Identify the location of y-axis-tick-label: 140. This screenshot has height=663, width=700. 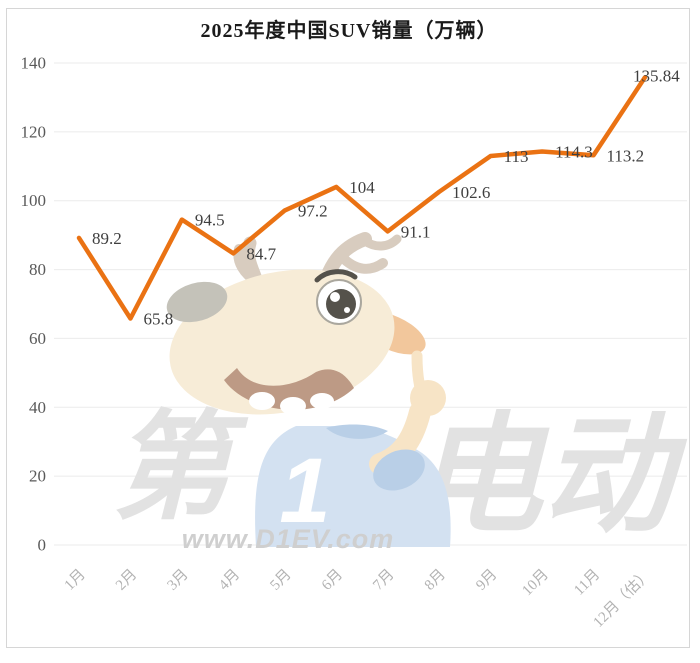
(34, 63).